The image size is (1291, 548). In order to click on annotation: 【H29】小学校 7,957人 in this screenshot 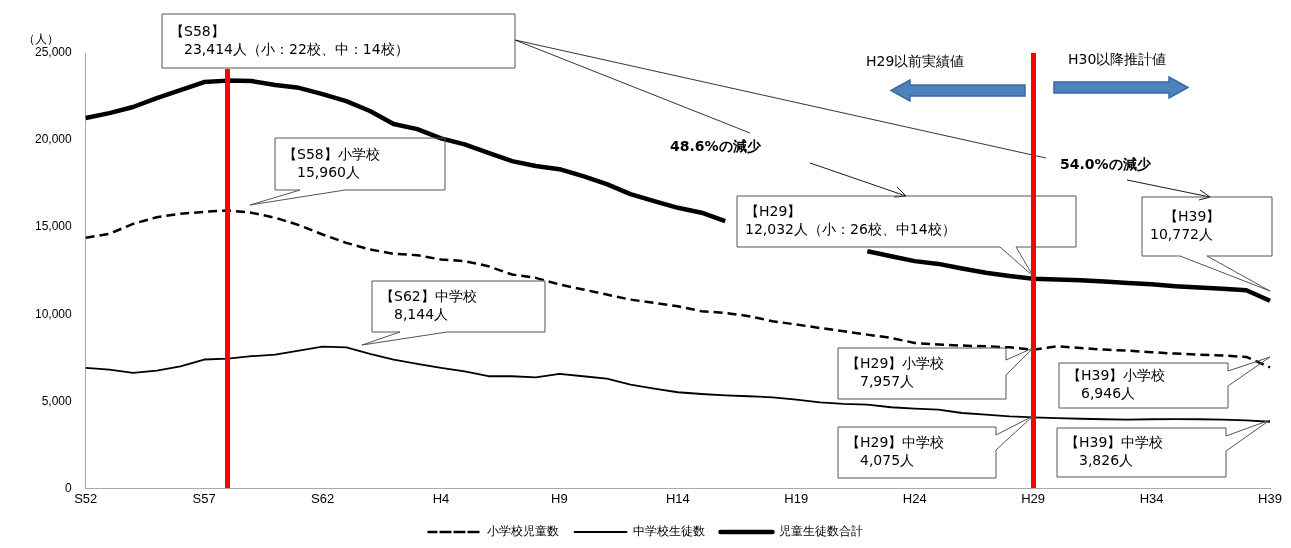, I will do `click(895, 372)`.